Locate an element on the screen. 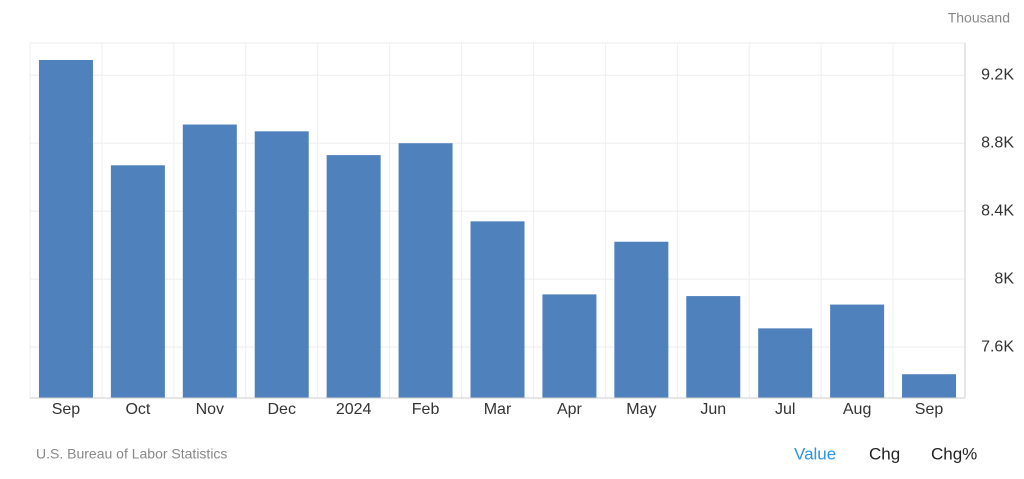 The width and height of the screenshot is (1024, 479). tab-chg: Chg is located at coordinates (884, 453).